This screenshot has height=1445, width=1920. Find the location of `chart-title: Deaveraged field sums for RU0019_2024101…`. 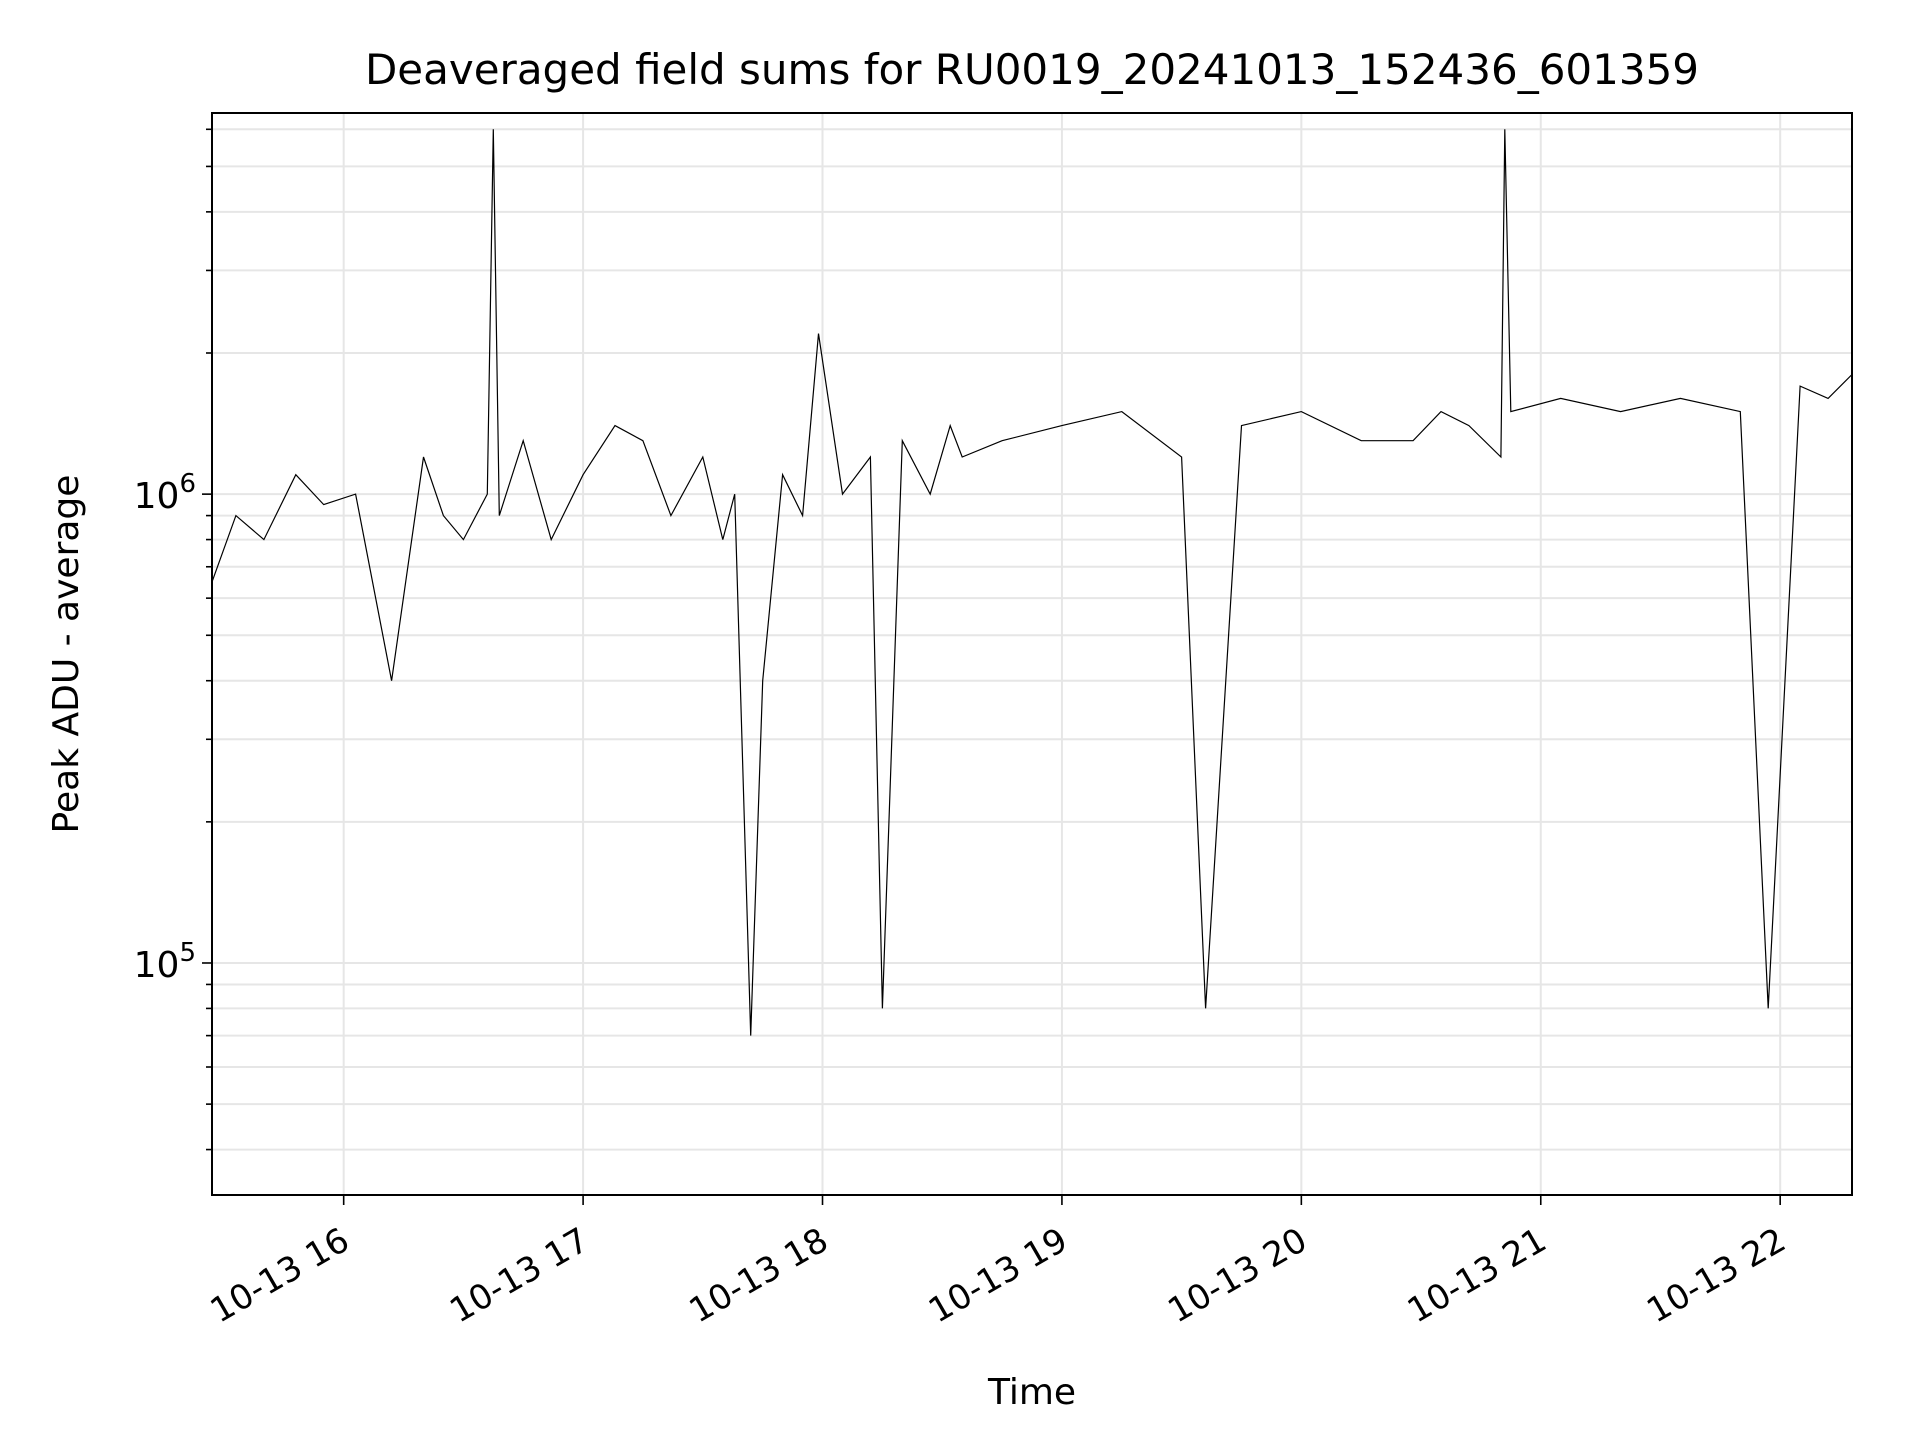

chart-title: Deaveraged field sums for RU0019_2024101… is located at coordinates (1032, 69).